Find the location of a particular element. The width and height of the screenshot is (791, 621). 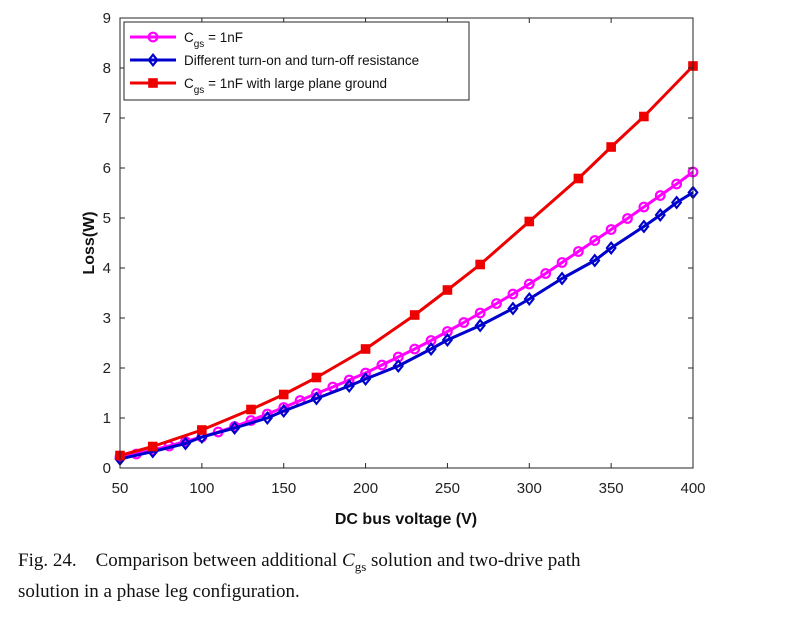

caption-label: Fig. 24. is located at coordinates (47, 560).